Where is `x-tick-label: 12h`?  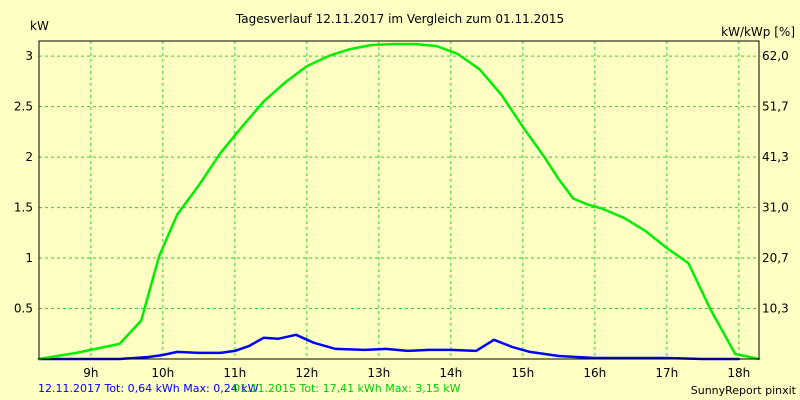
x-tick-label: 12h is located at coordinates (306, 373).